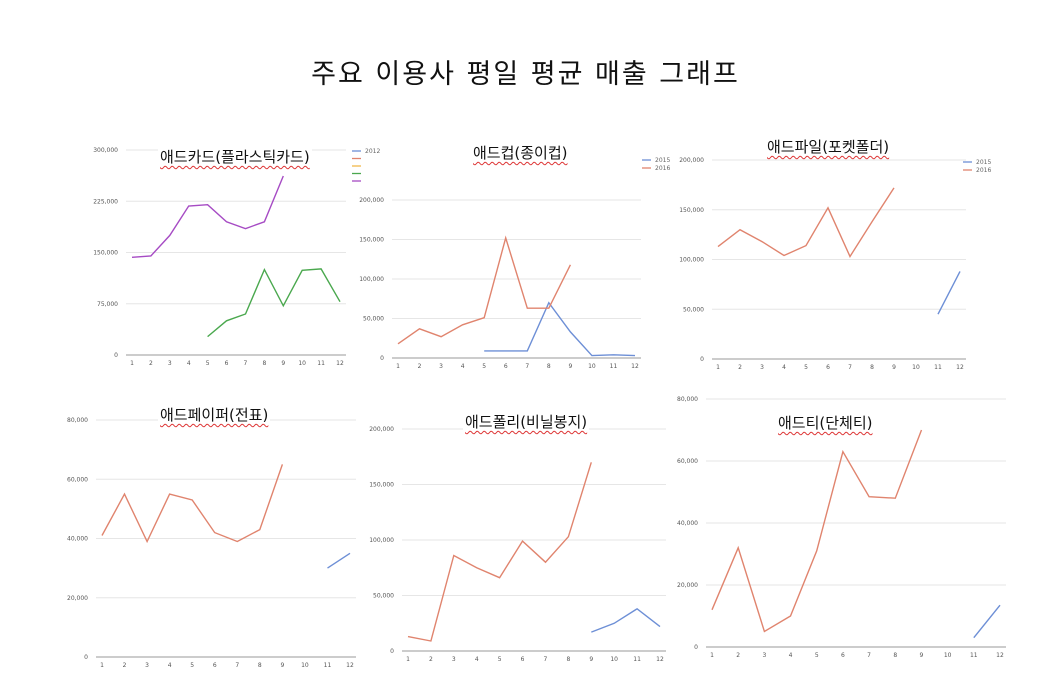  I want to click on chart-title: 애드컵(종이컵), so click(520, 152).